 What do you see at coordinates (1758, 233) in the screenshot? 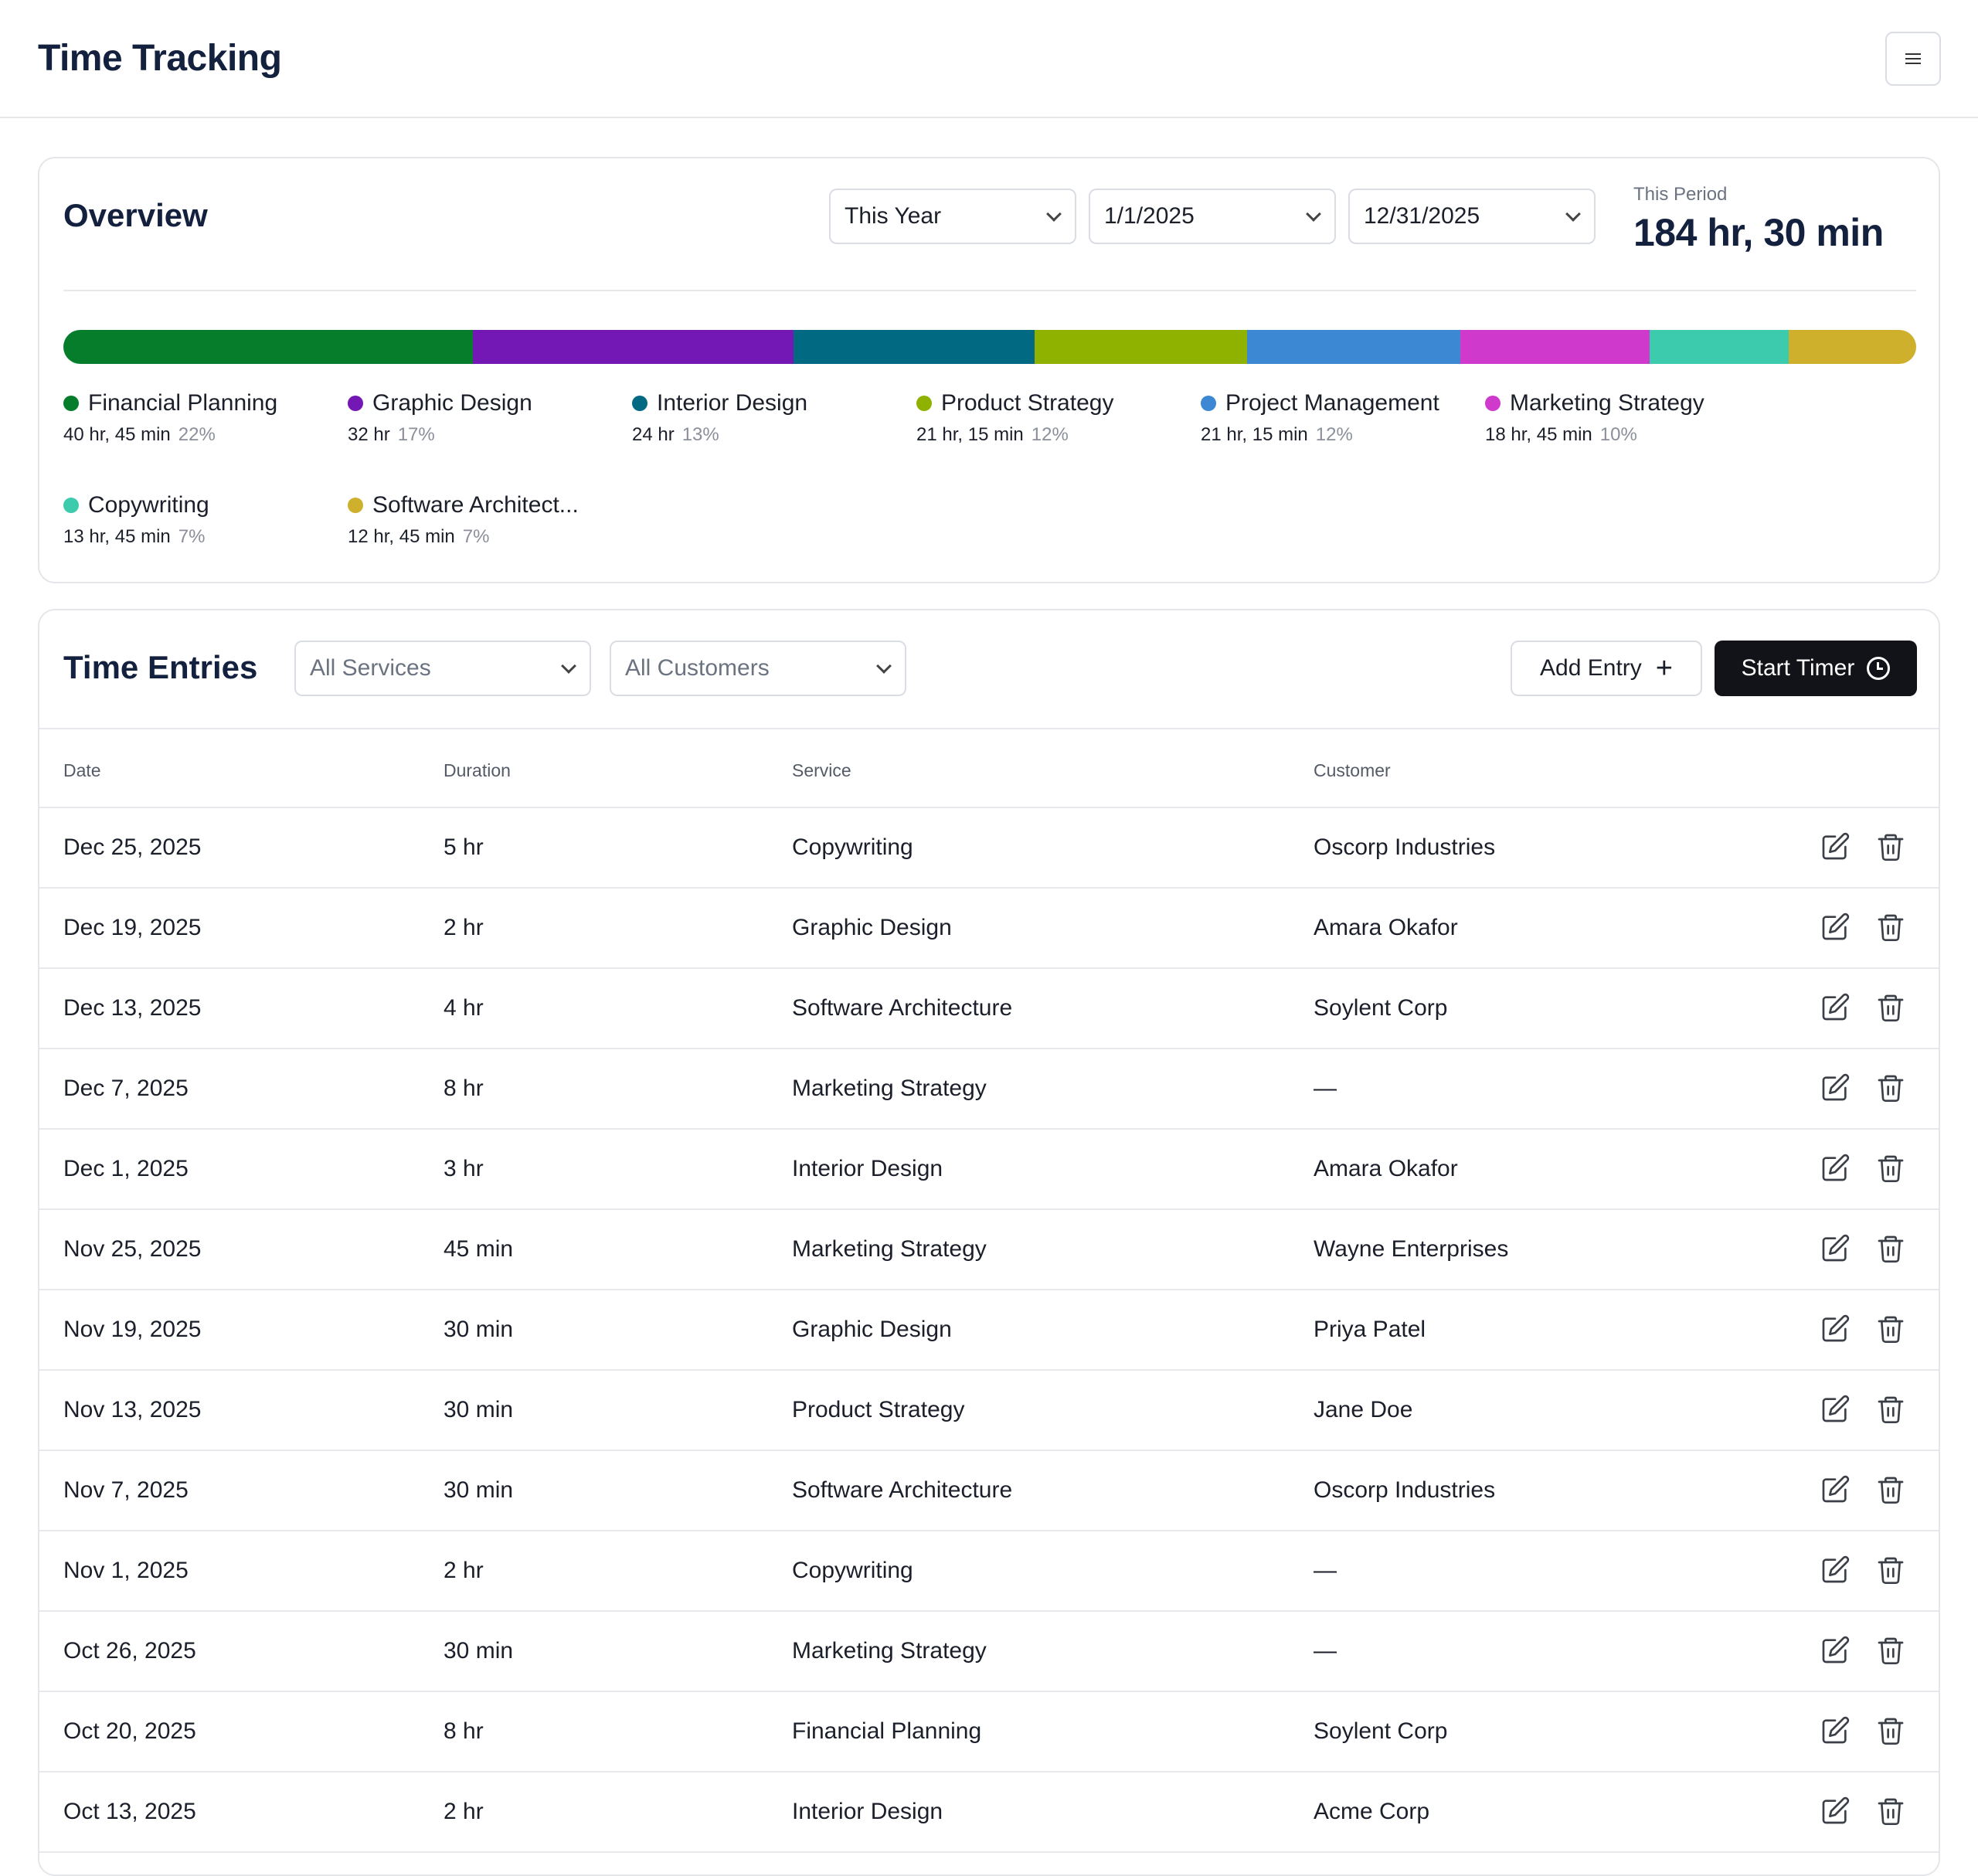
I see `period-total: 184 hr, 30 min` at bounding box center [1758, 233].